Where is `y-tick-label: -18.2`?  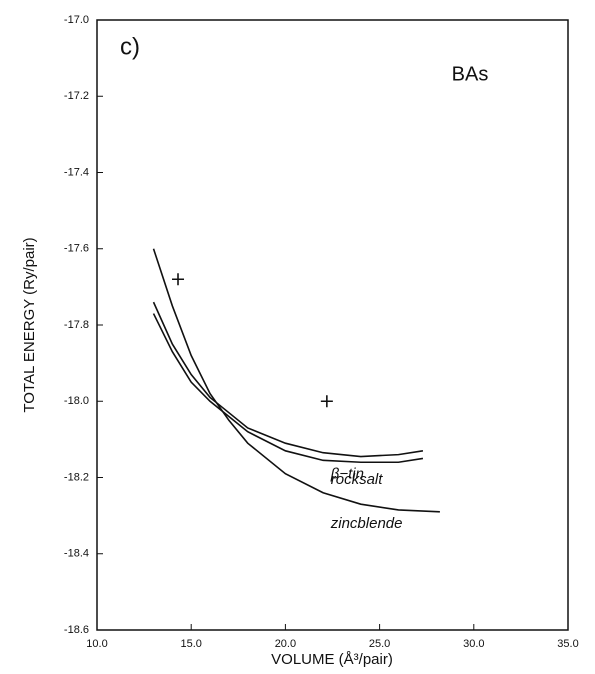 y-tick-label: -18.2 is located at coordinates (76, 477).